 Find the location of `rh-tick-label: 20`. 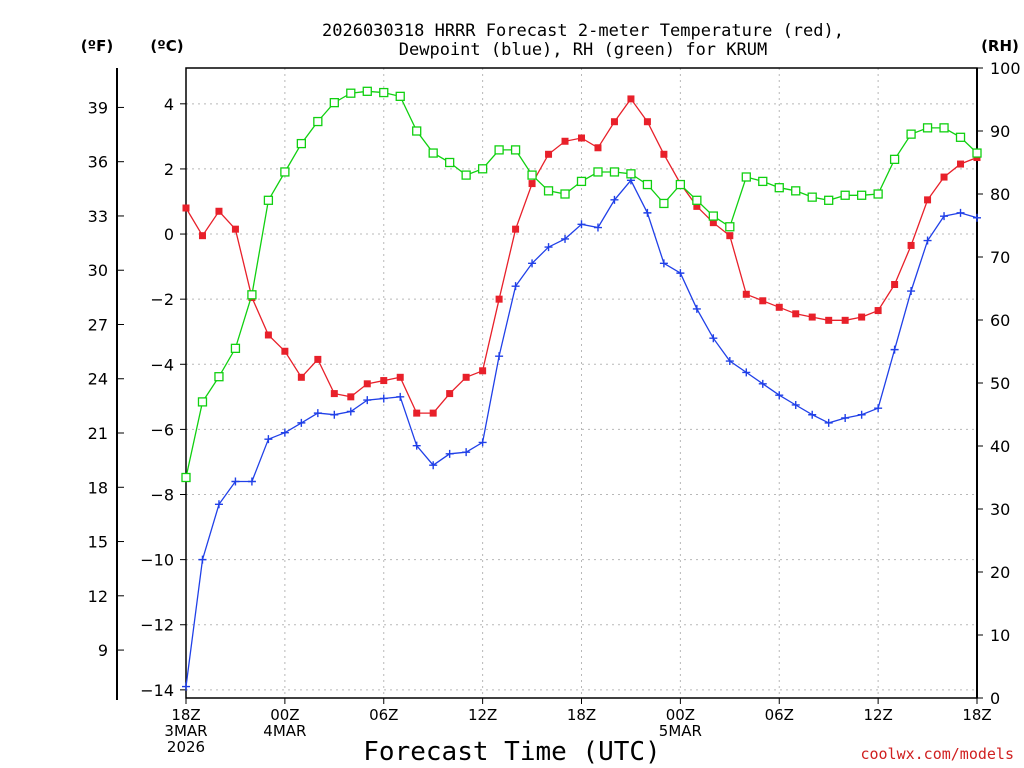

rh-tick-label: 20 is located at coordinates (1000, 572).